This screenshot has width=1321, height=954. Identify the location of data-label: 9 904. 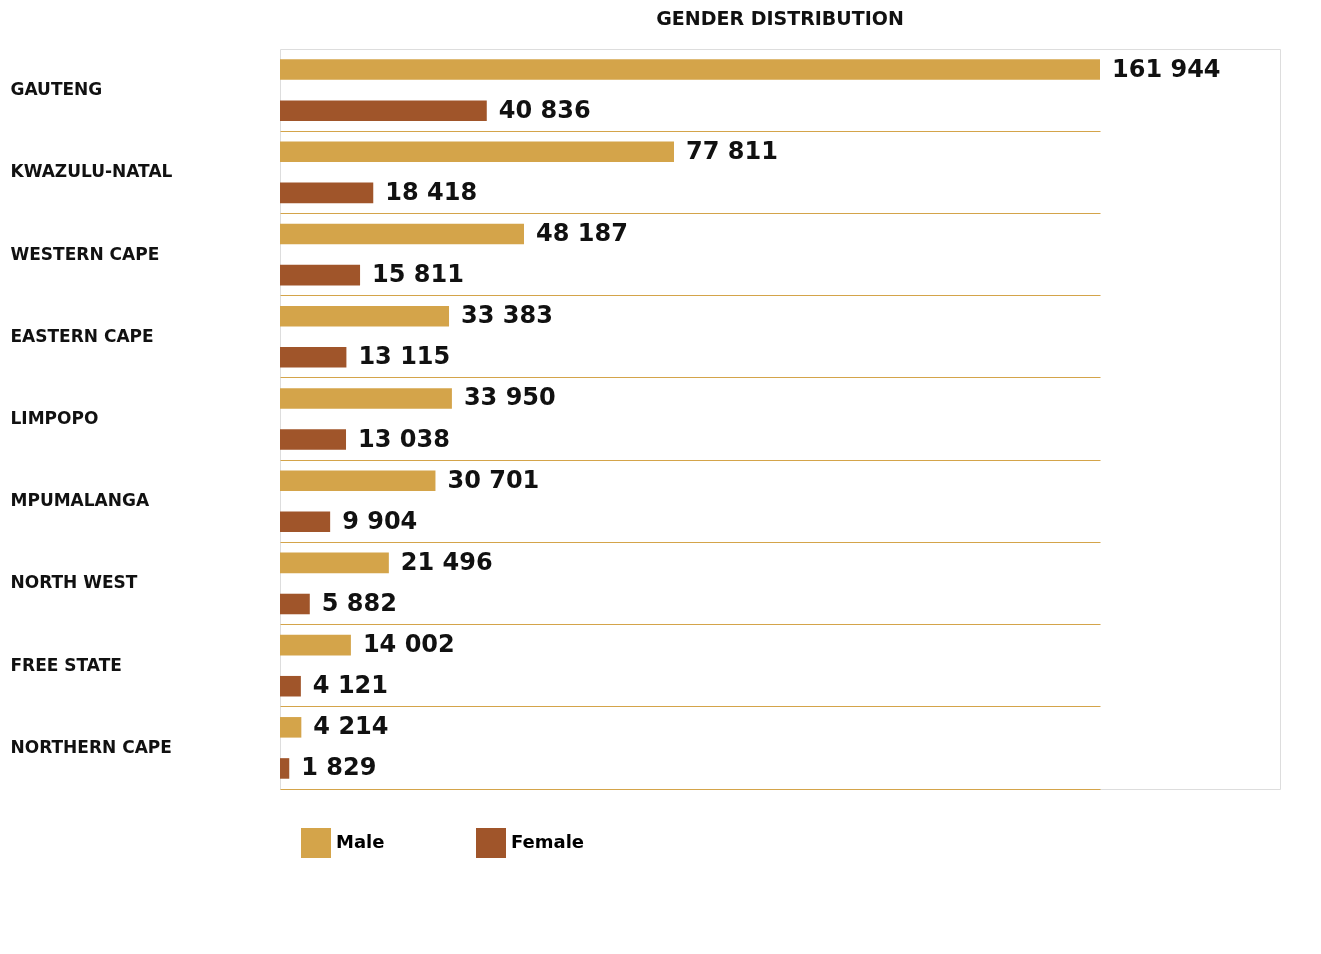
(380, 520).